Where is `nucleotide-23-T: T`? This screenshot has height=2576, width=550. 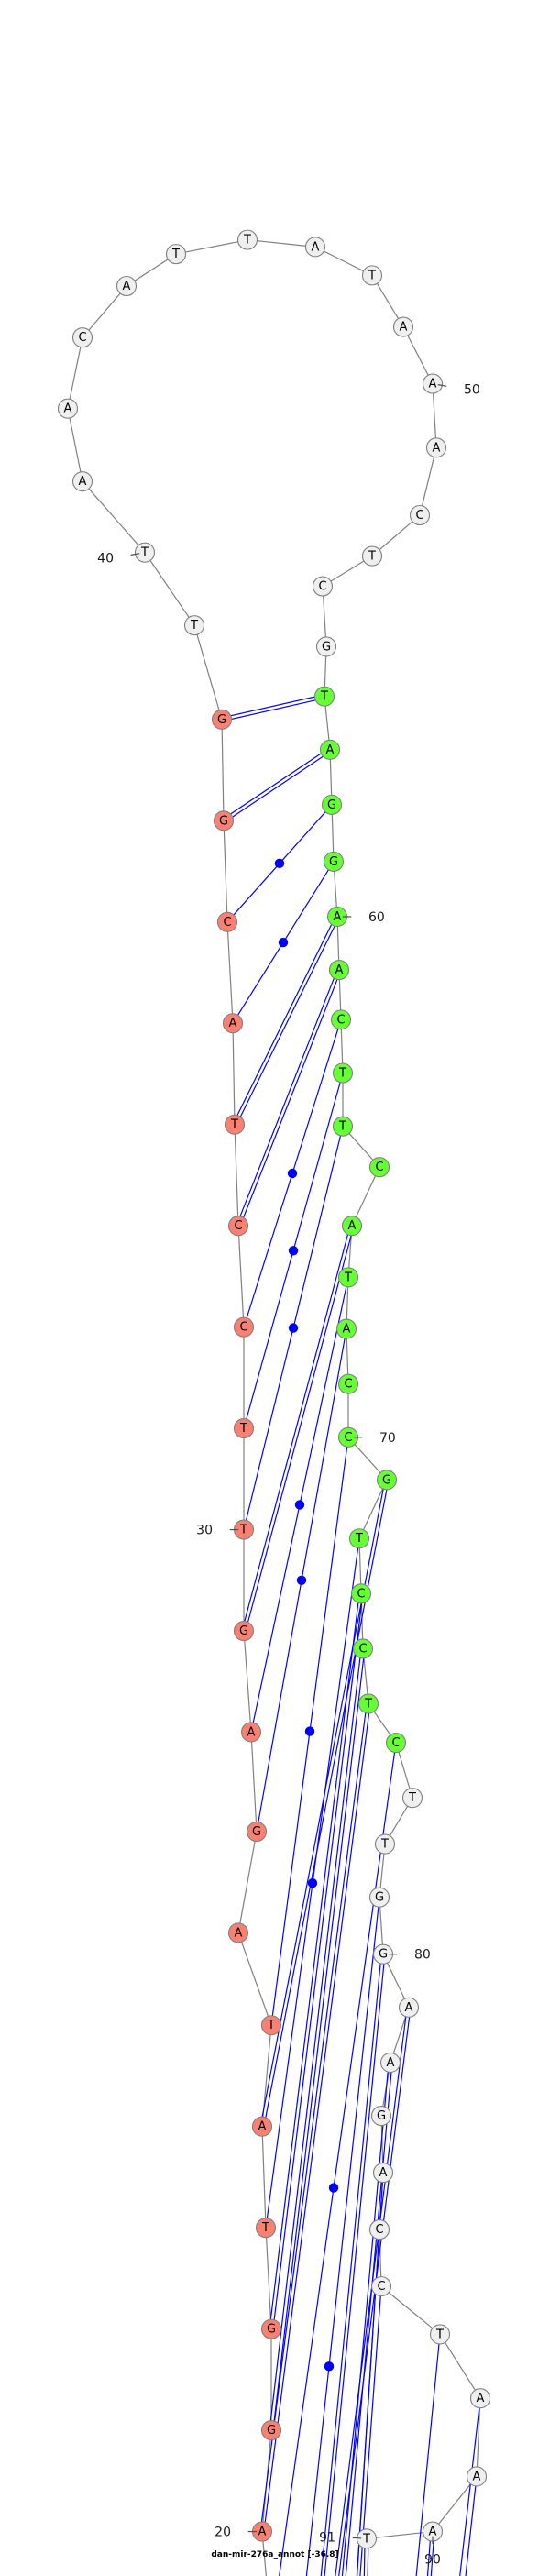
nucleotide-23-T: T is located at coordinates (266, 2229).